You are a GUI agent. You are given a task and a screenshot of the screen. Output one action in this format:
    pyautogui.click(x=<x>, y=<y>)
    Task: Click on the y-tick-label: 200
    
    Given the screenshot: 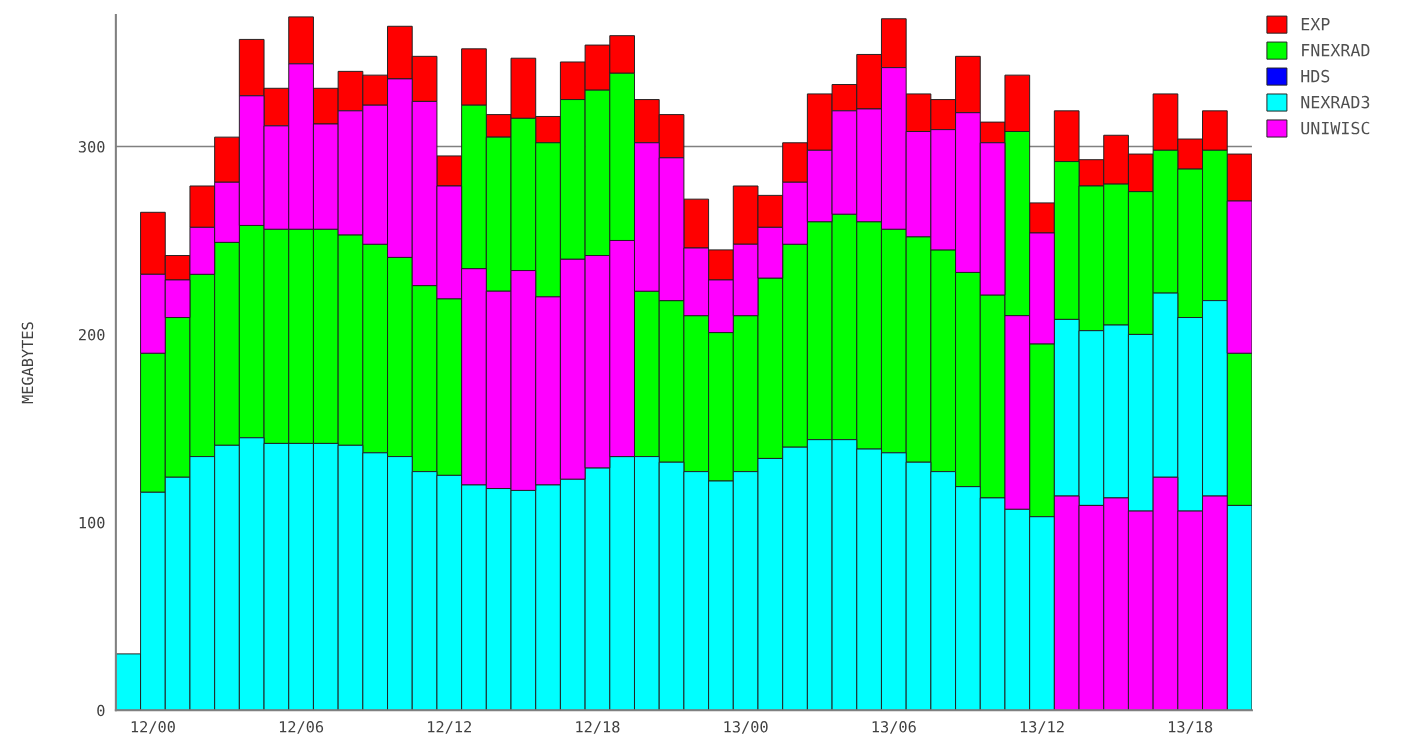 What is the action you would take?
    pyautogui.click(x=91, y=334)
    